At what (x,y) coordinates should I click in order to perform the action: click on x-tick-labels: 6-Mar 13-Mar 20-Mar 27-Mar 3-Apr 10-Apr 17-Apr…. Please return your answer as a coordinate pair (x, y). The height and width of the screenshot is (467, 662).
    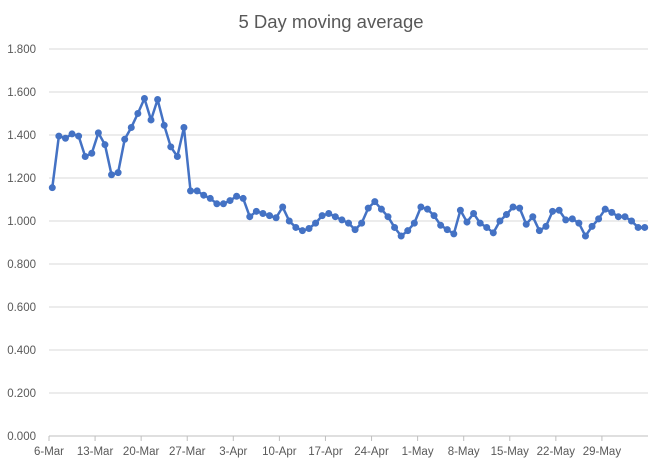
    Looking at the image, I should click on (327, 452).